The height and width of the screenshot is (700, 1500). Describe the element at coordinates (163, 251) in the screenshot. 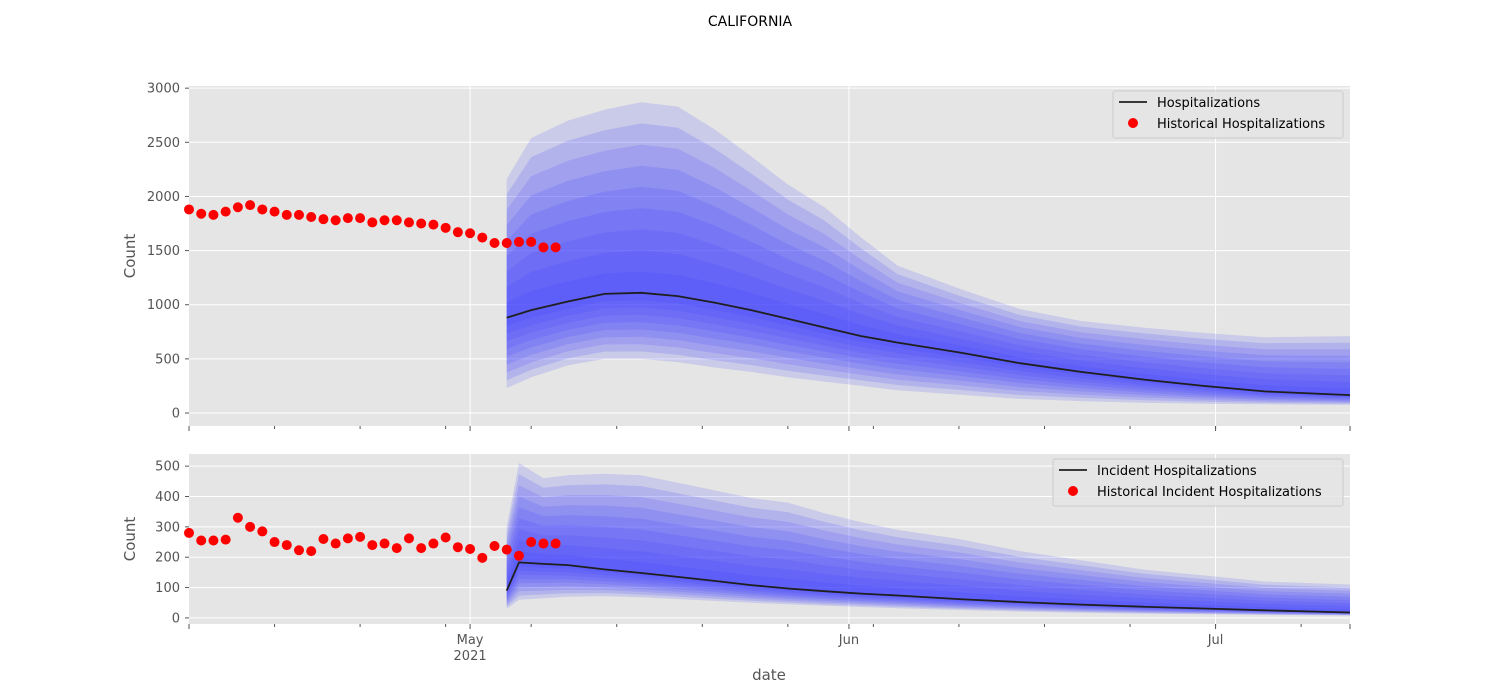

I see `y-tick-label: 1500` at that location.